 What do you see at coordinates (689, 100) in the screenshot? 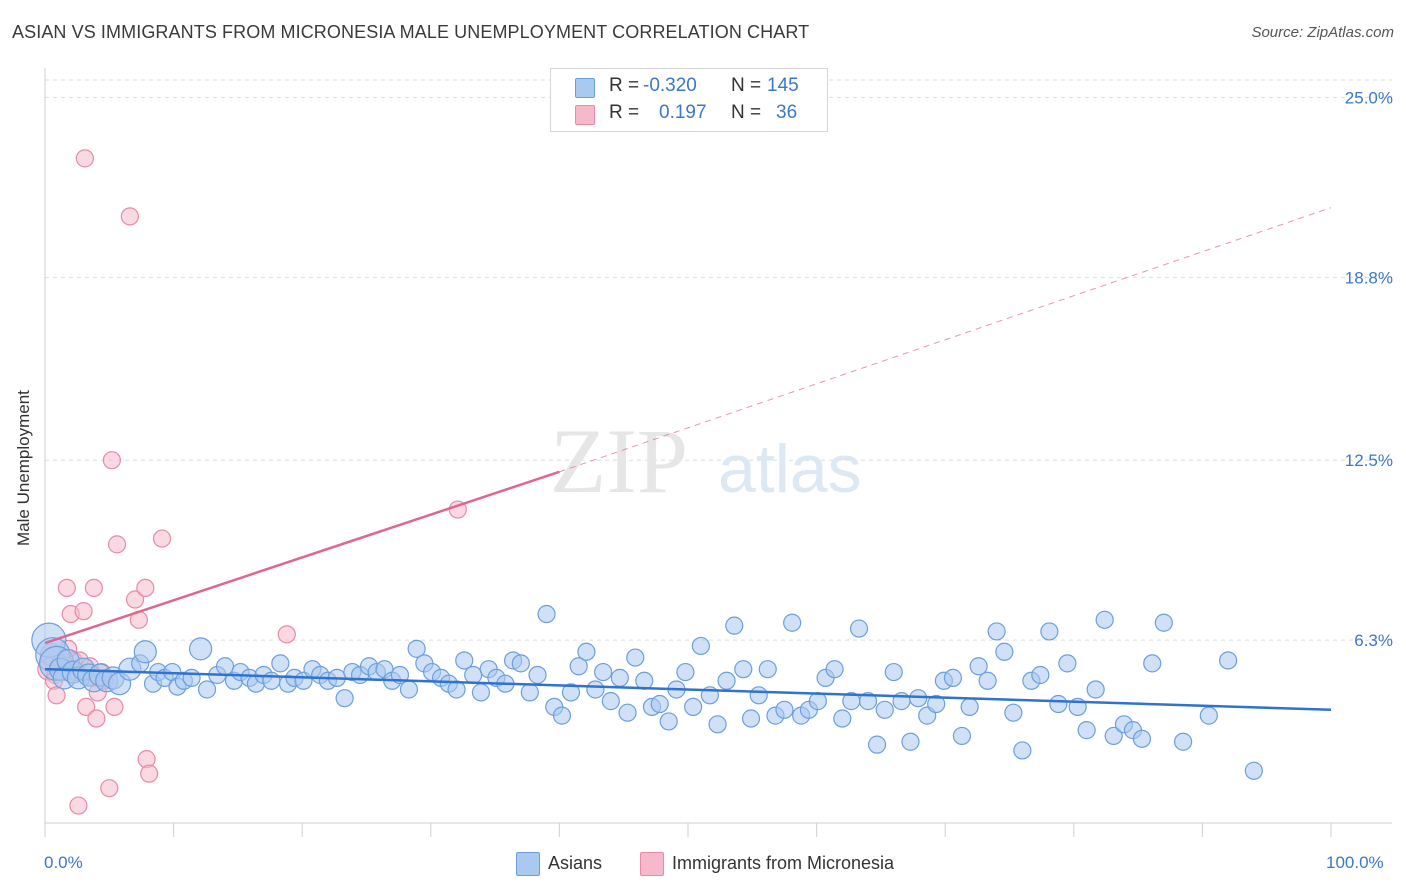
I see `correlation-legend: R = -0.320 N = 145 R = 0.197 N = 36` at bounding box center [689, 100].